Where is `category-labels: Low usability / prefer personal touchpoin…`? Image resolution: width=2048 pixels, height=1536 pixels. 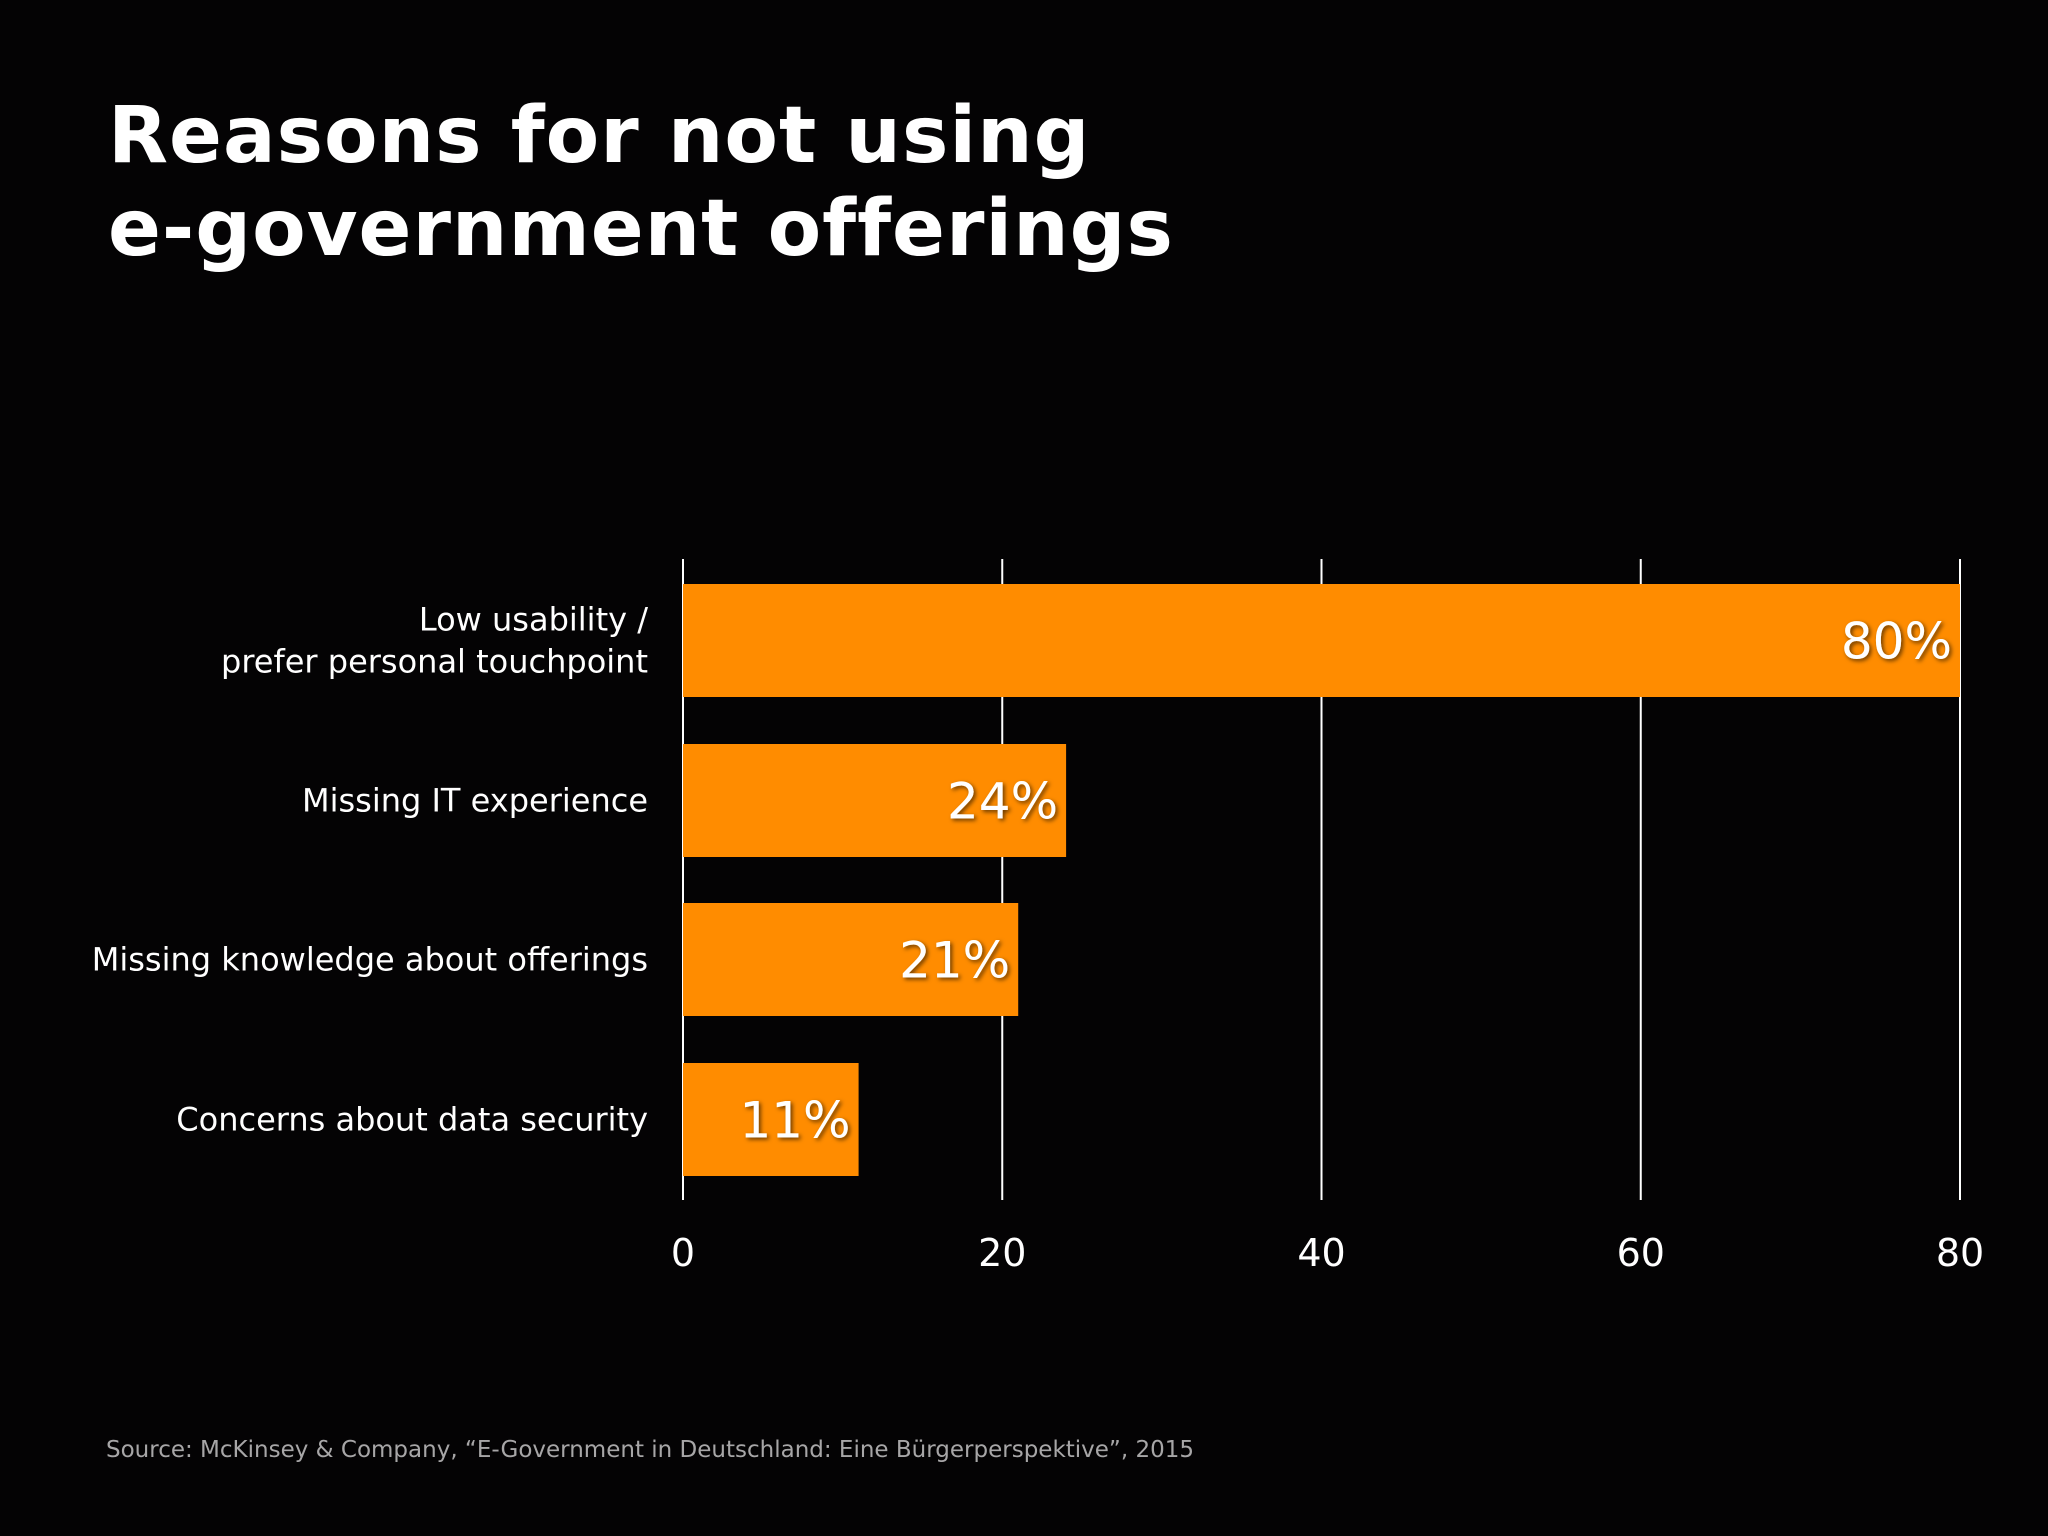
category-labels: Low usability / prefer personal touchpoin… is located at coordinates (370, 870).